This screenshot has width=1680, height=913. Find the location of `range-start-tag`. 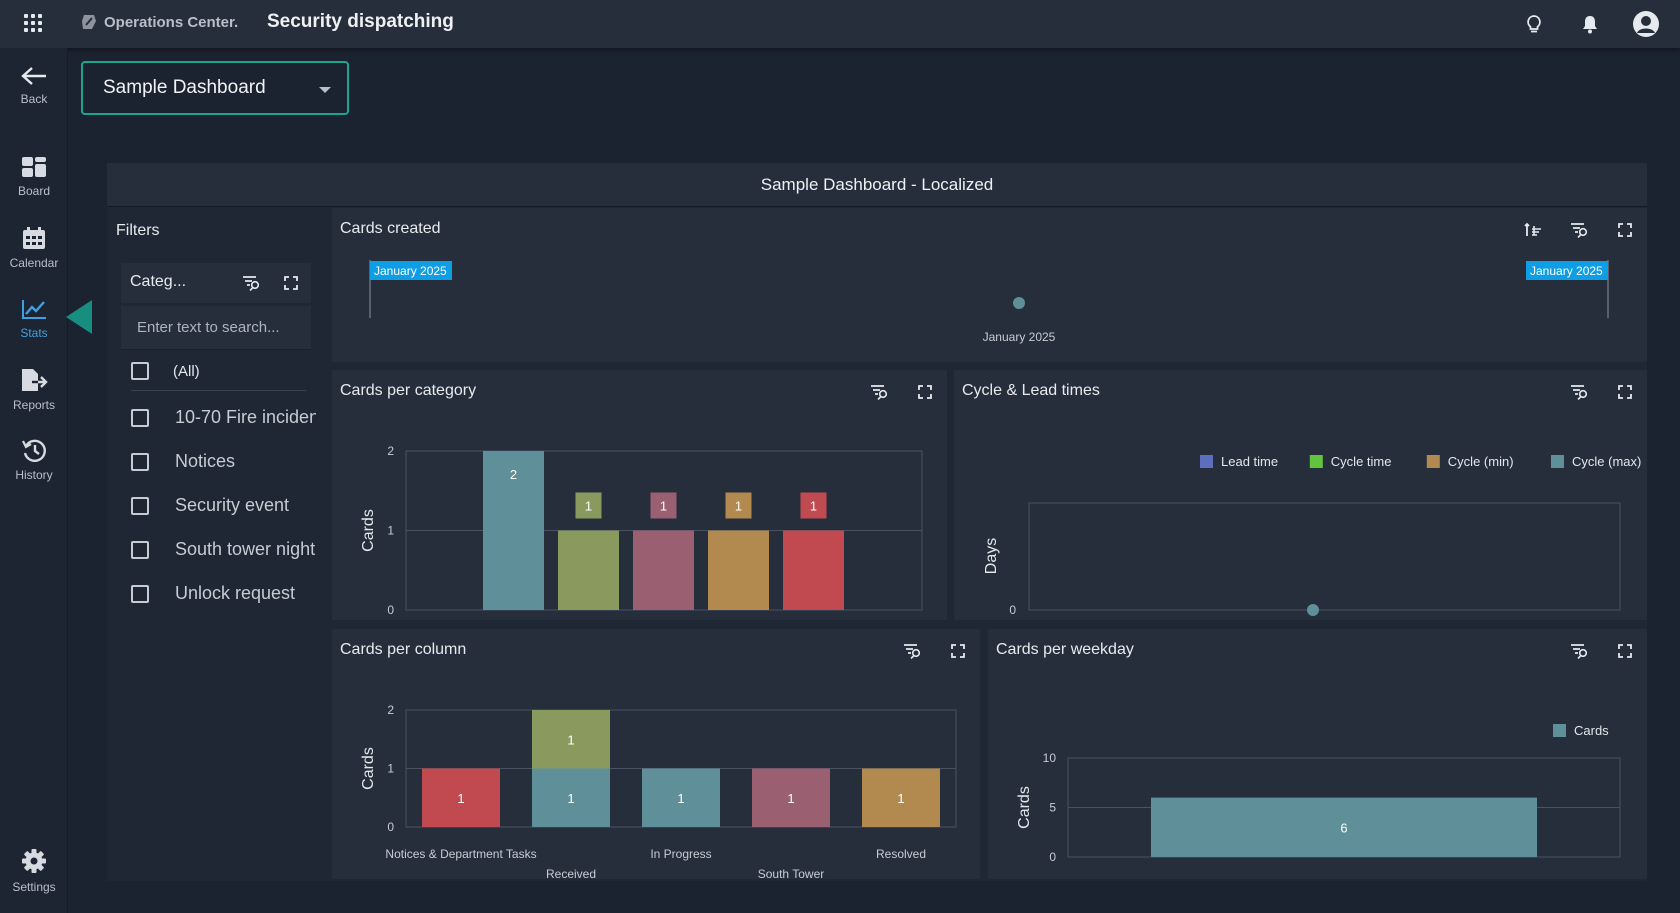

range-start-tag is located at coordinates (411, 270).